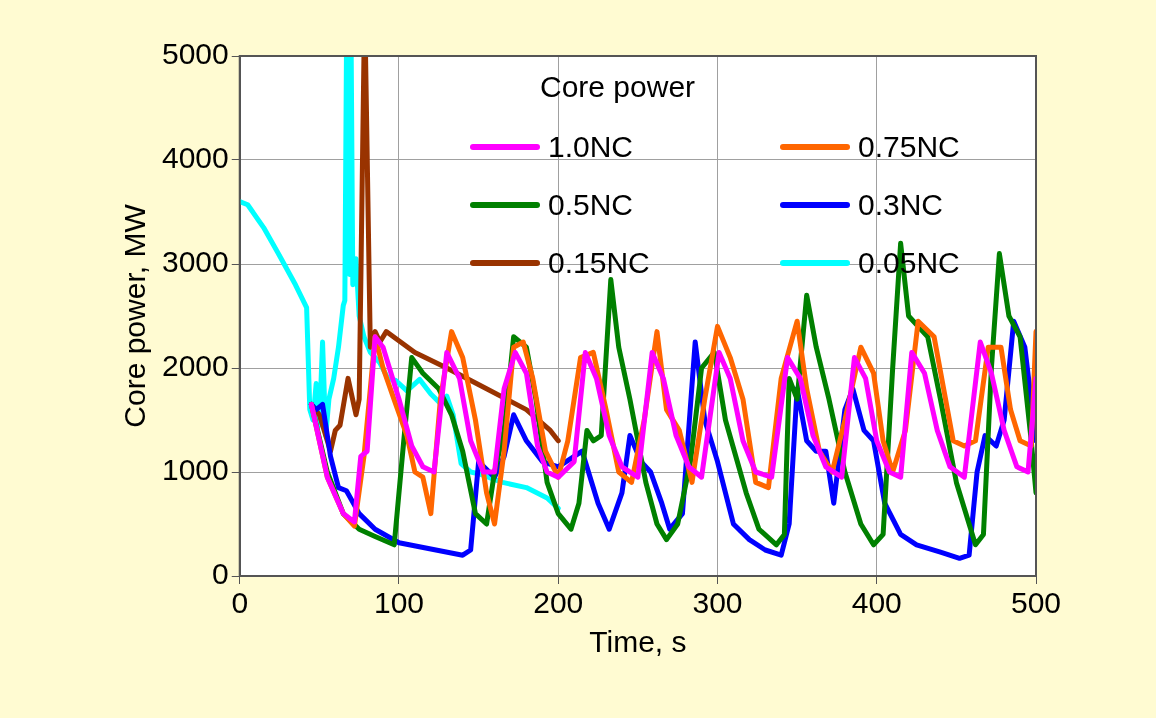 This screenshot has width=1156, height=718. What do you see at coordinates (901, 205) in the screenshot?
I see `legend-label: 0.3NC` at bounding box center [901, 205].